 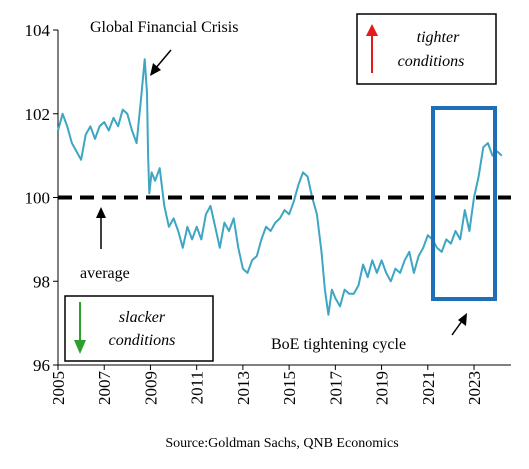 I want to click on boe-arrow-head-icon, so click(x=462, y=319).